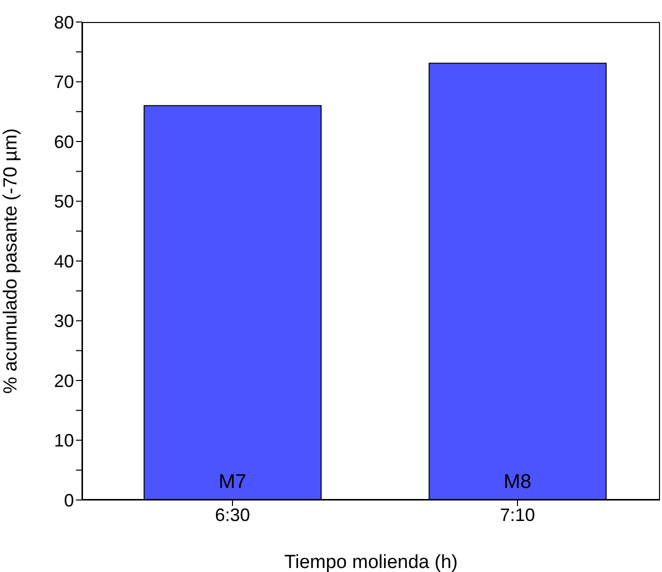  Describe the element at coordinates (371, 562) in the screenshot. I see `x-axis-title: Tiempo molienda (h)` at that location.